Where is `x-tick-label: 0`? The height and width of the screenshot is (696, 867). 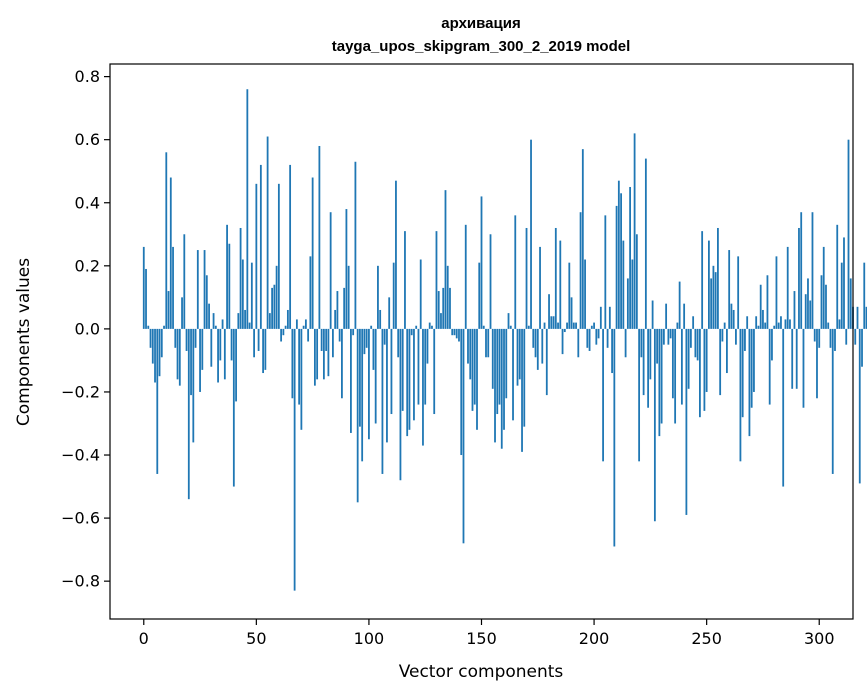
x-tick-label: 0 is located at coordinates (144, 638).